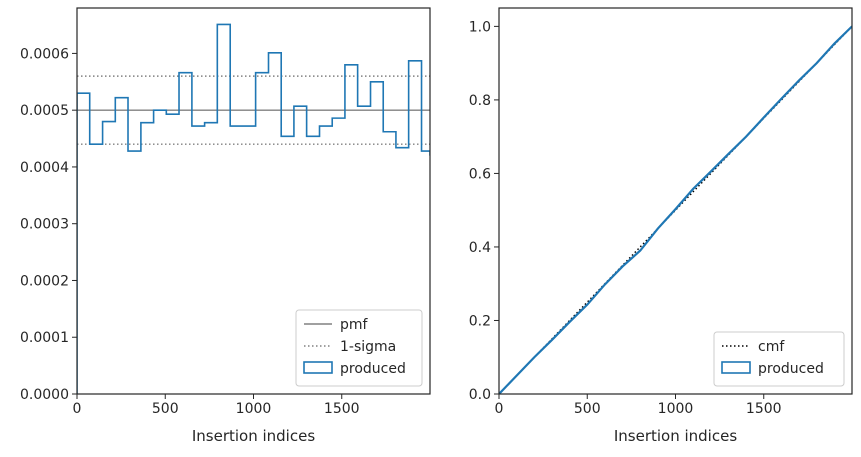 This screenshot has width=861, height=457. What do you see at coordinates (44, 168) in the screenshot?
I see `y-tick-label: 0.0004` at bounding box center [44, 168].